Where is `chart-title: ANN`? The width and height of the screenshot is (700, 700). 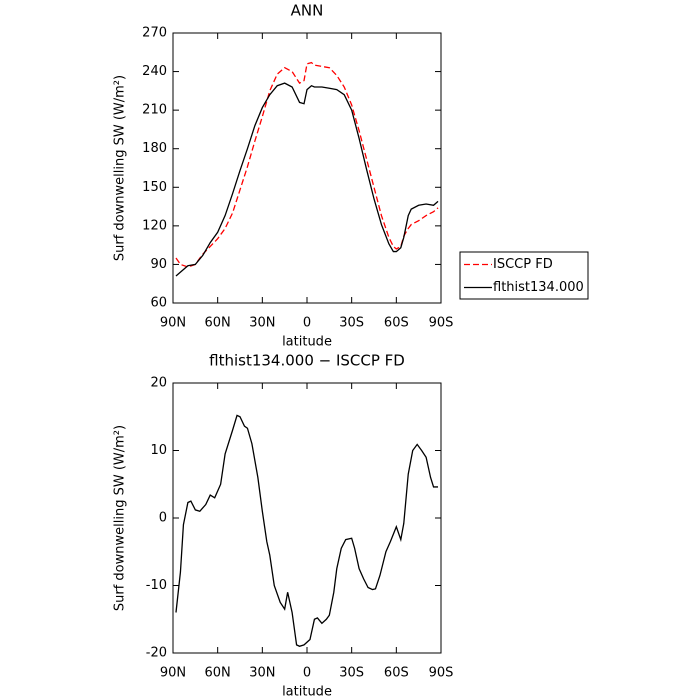
chart-title: ANN is located at coordinates (307, 11).